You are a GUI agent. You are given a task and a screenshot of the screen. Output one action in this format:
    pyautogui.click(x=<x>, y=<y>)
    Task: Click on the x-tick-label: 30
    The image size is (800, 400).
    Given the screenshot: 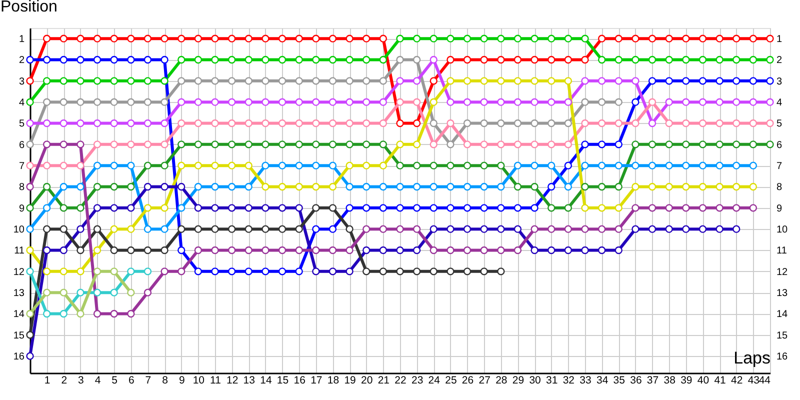 What is the action you would take?
    pyautogui.click(x=535, y=380)
    